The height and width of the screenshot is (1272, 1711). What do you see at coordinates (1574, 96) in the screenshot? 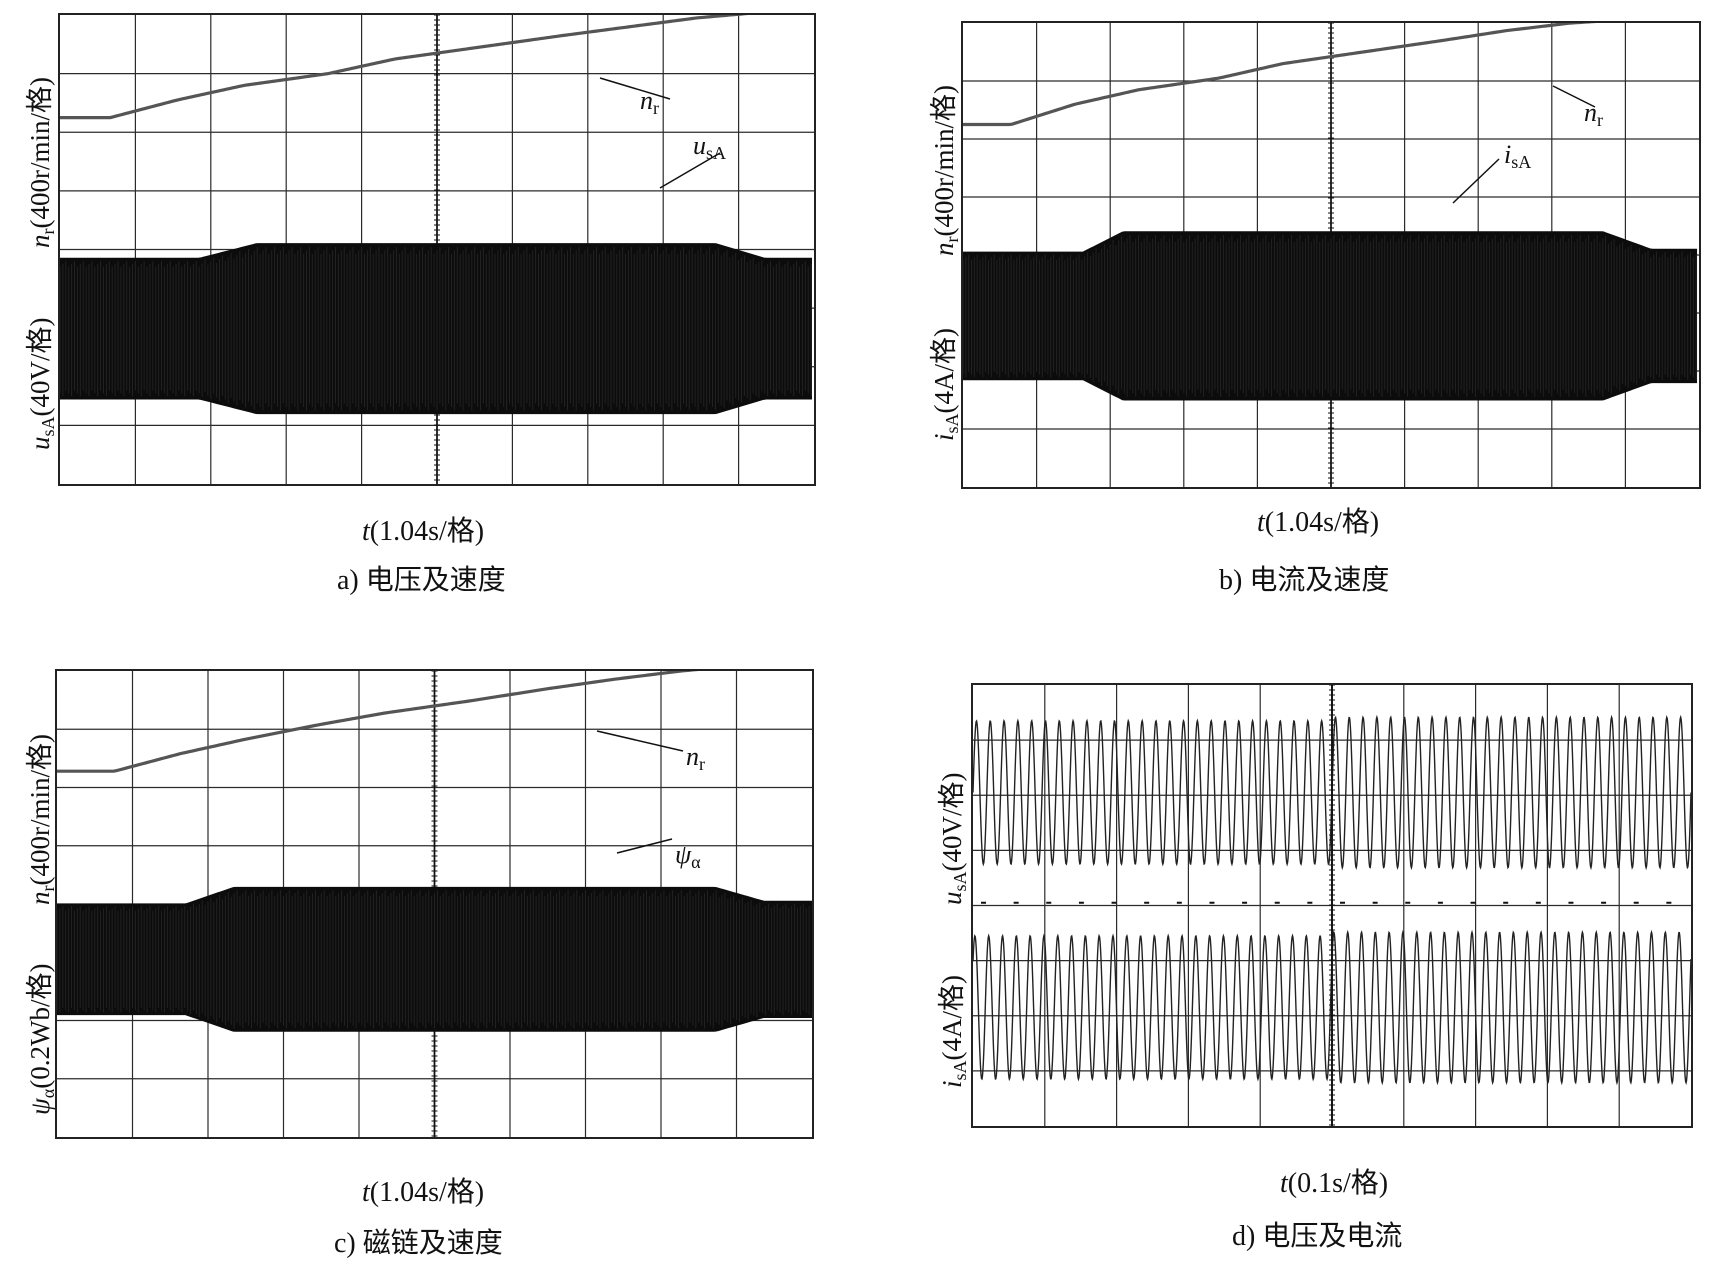
I see `leader-b-nr` at bounding box center [1574, 96].